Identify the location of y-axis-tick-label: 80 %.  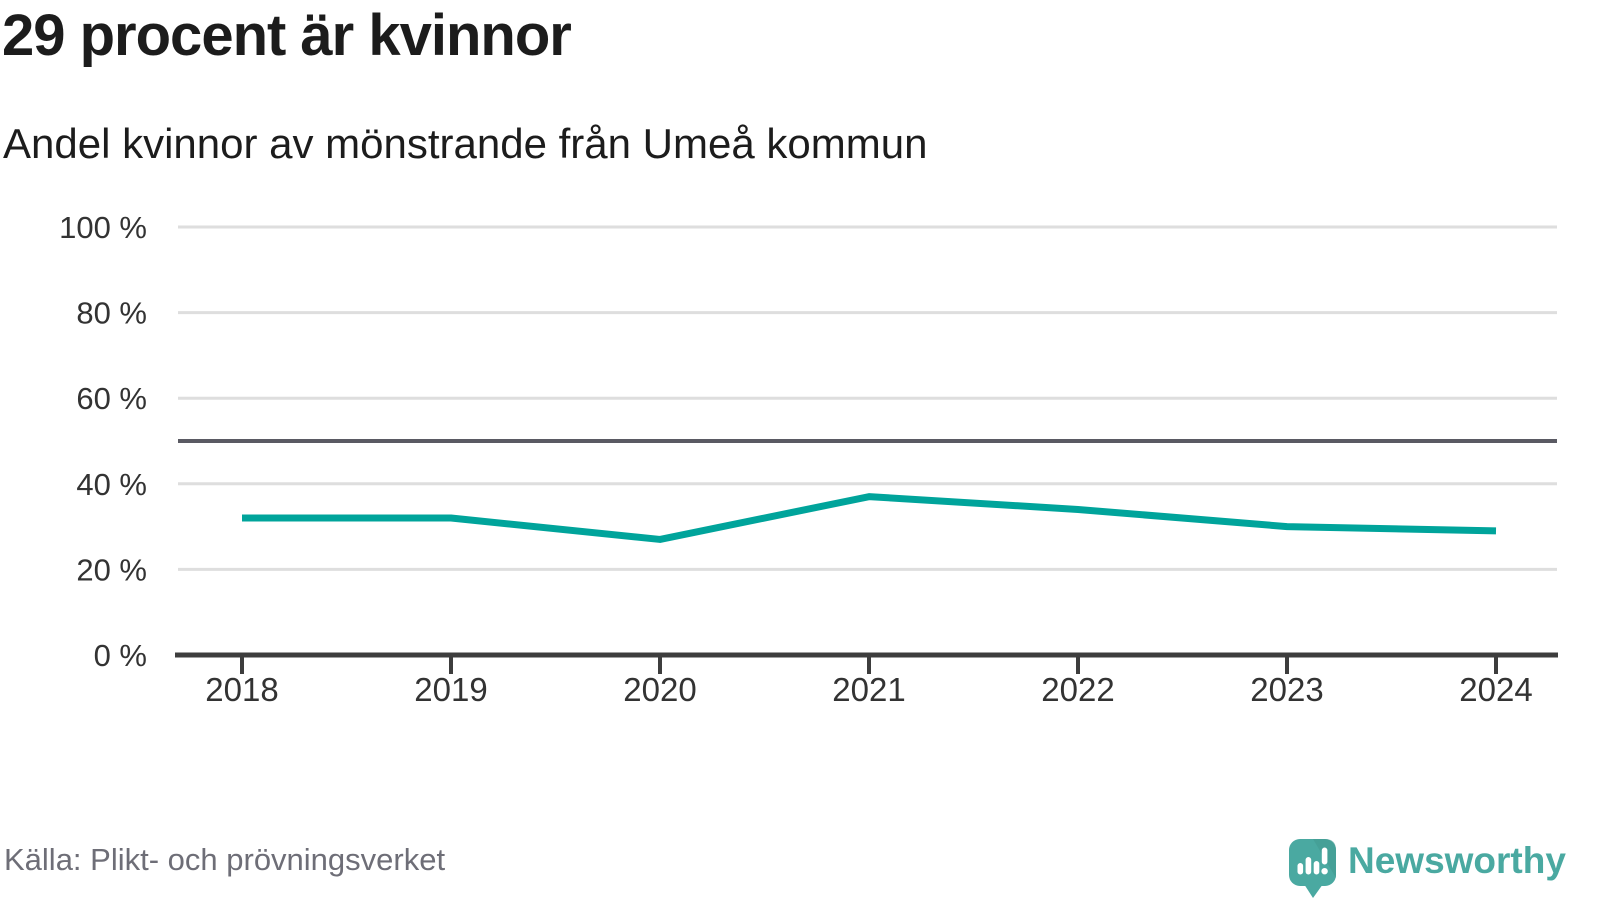
(111, 313).